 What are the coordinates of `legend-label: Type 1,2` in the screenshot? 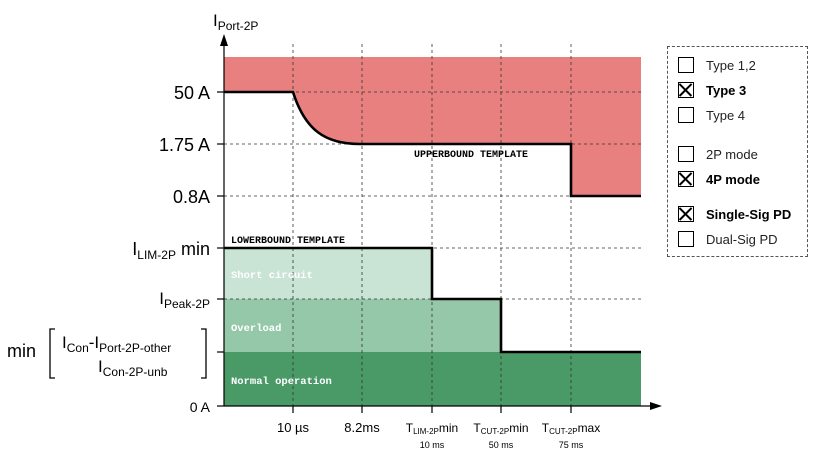 It's located at (731, 65).